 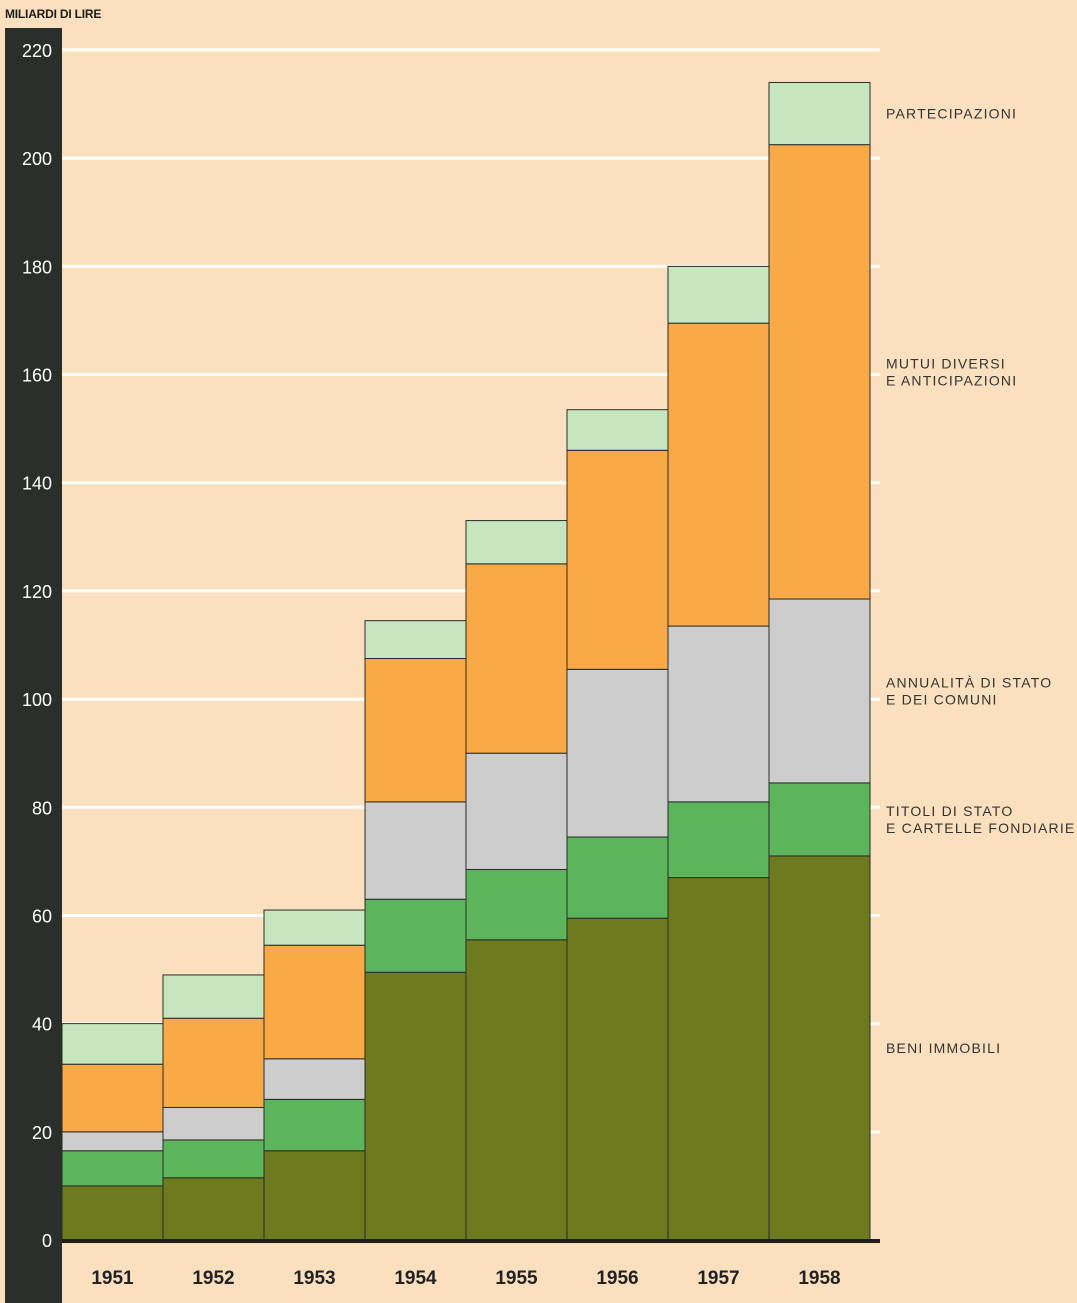 I want to click on bar-1954-annualita-di-stato-e-dei-comuni, so click(x=415, y=850).